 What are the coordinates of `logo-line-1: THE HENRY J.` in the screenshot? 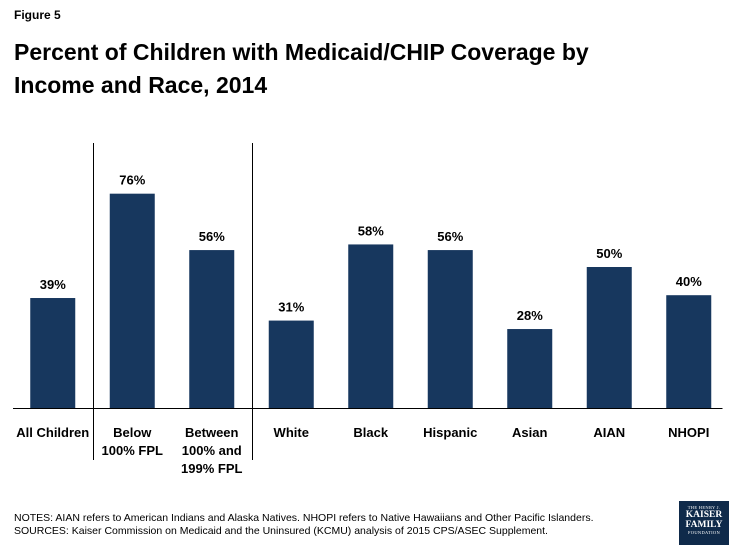 It's located at (704, 507).